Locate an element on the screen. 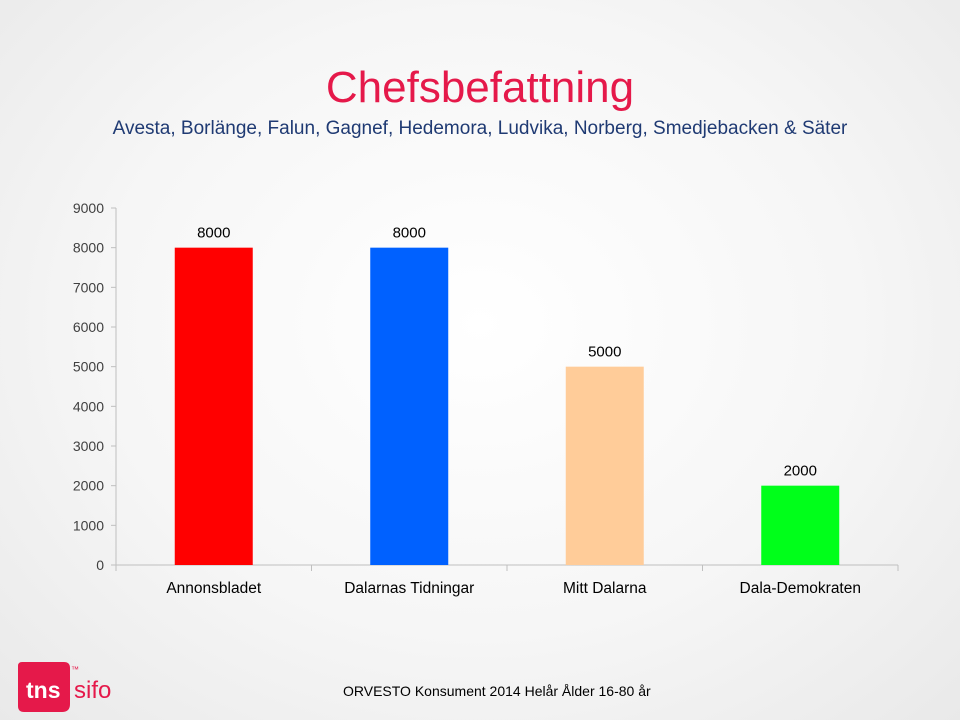 The height and width of the screenshot is (720, 960). data-label: 5000 is located at coordinates (604, 352).